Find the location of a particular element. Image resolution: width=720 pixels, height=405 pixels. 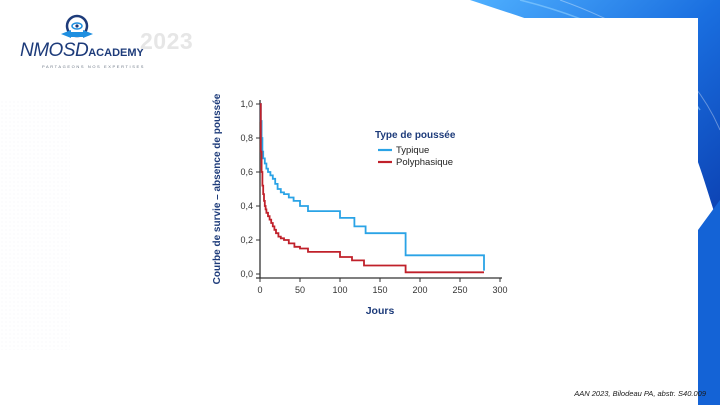

year-label: 2023 is located at coordinates (167, 41).